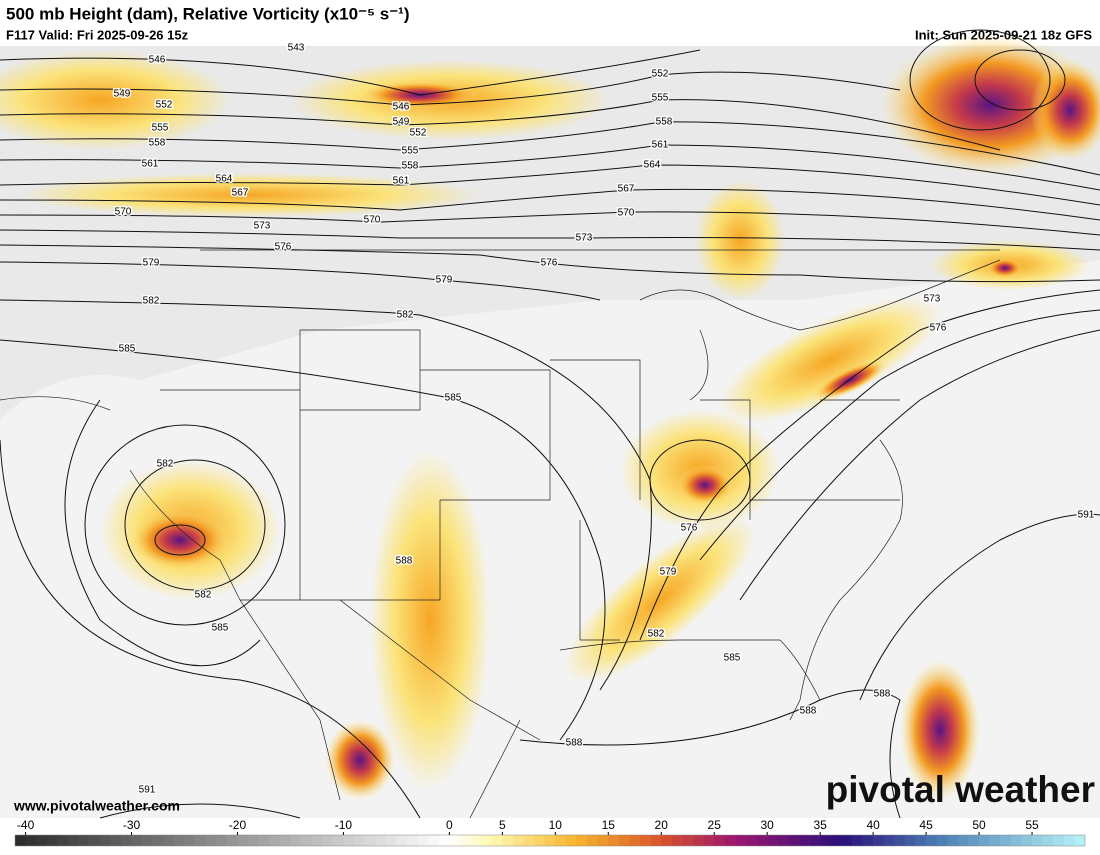  What do you see at coordinates (238, 825) in the screenshot?
I see `colorbar-tick-label: -20` at bounding box center [238, 825].